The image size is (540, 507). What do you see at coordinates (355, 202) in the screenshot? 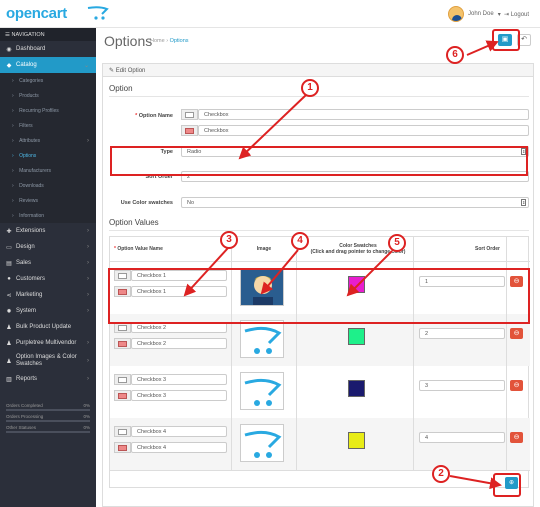
I see `color-swatches-select: No ⇕` at bounding box center [355, 202].